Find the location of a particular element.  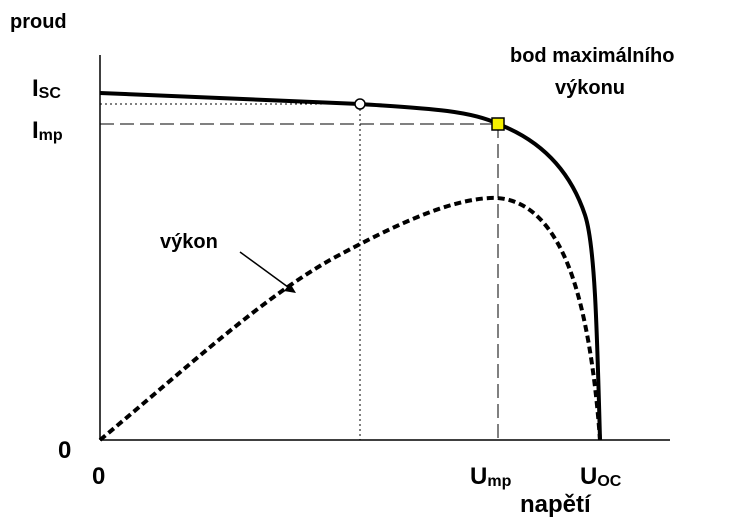

y-tick-label: ISC is located at coordinates (46, 88).